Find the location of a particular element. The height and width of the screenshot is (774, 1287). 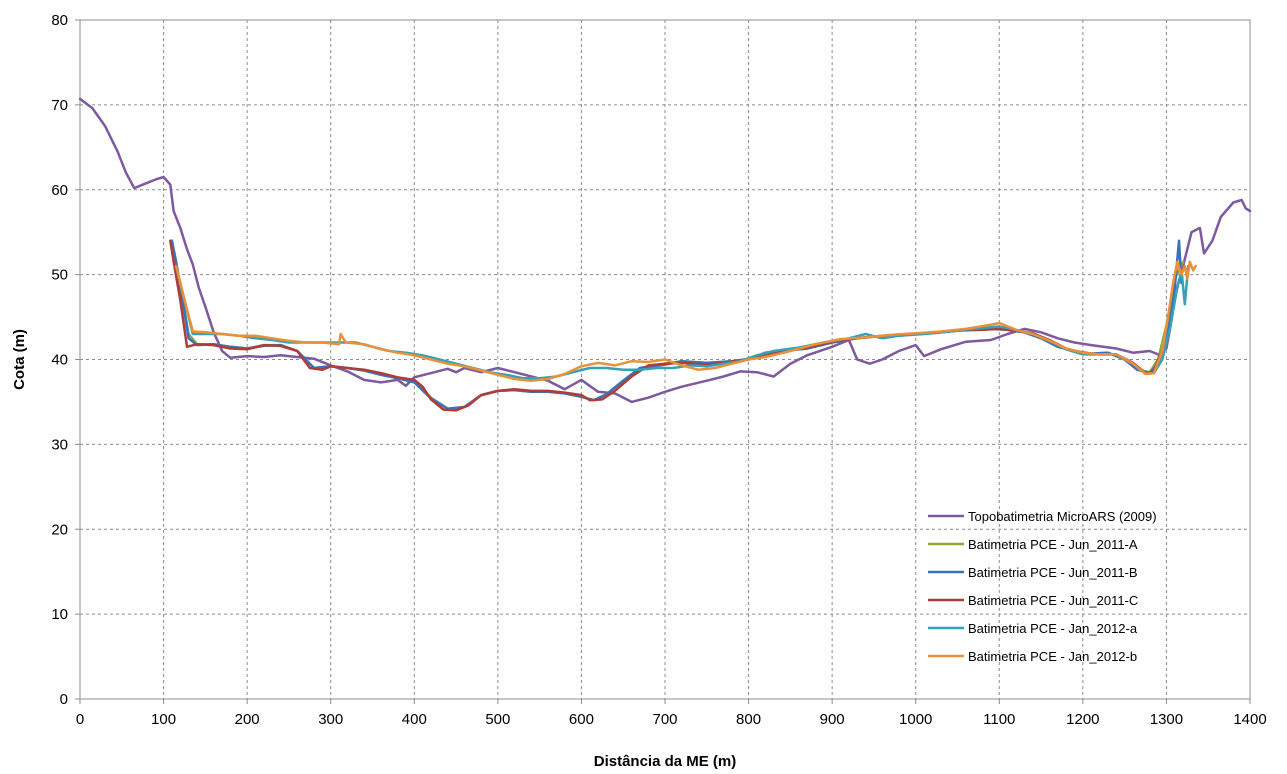

x-tick-label: 800 is located at coordinates (748, 719).